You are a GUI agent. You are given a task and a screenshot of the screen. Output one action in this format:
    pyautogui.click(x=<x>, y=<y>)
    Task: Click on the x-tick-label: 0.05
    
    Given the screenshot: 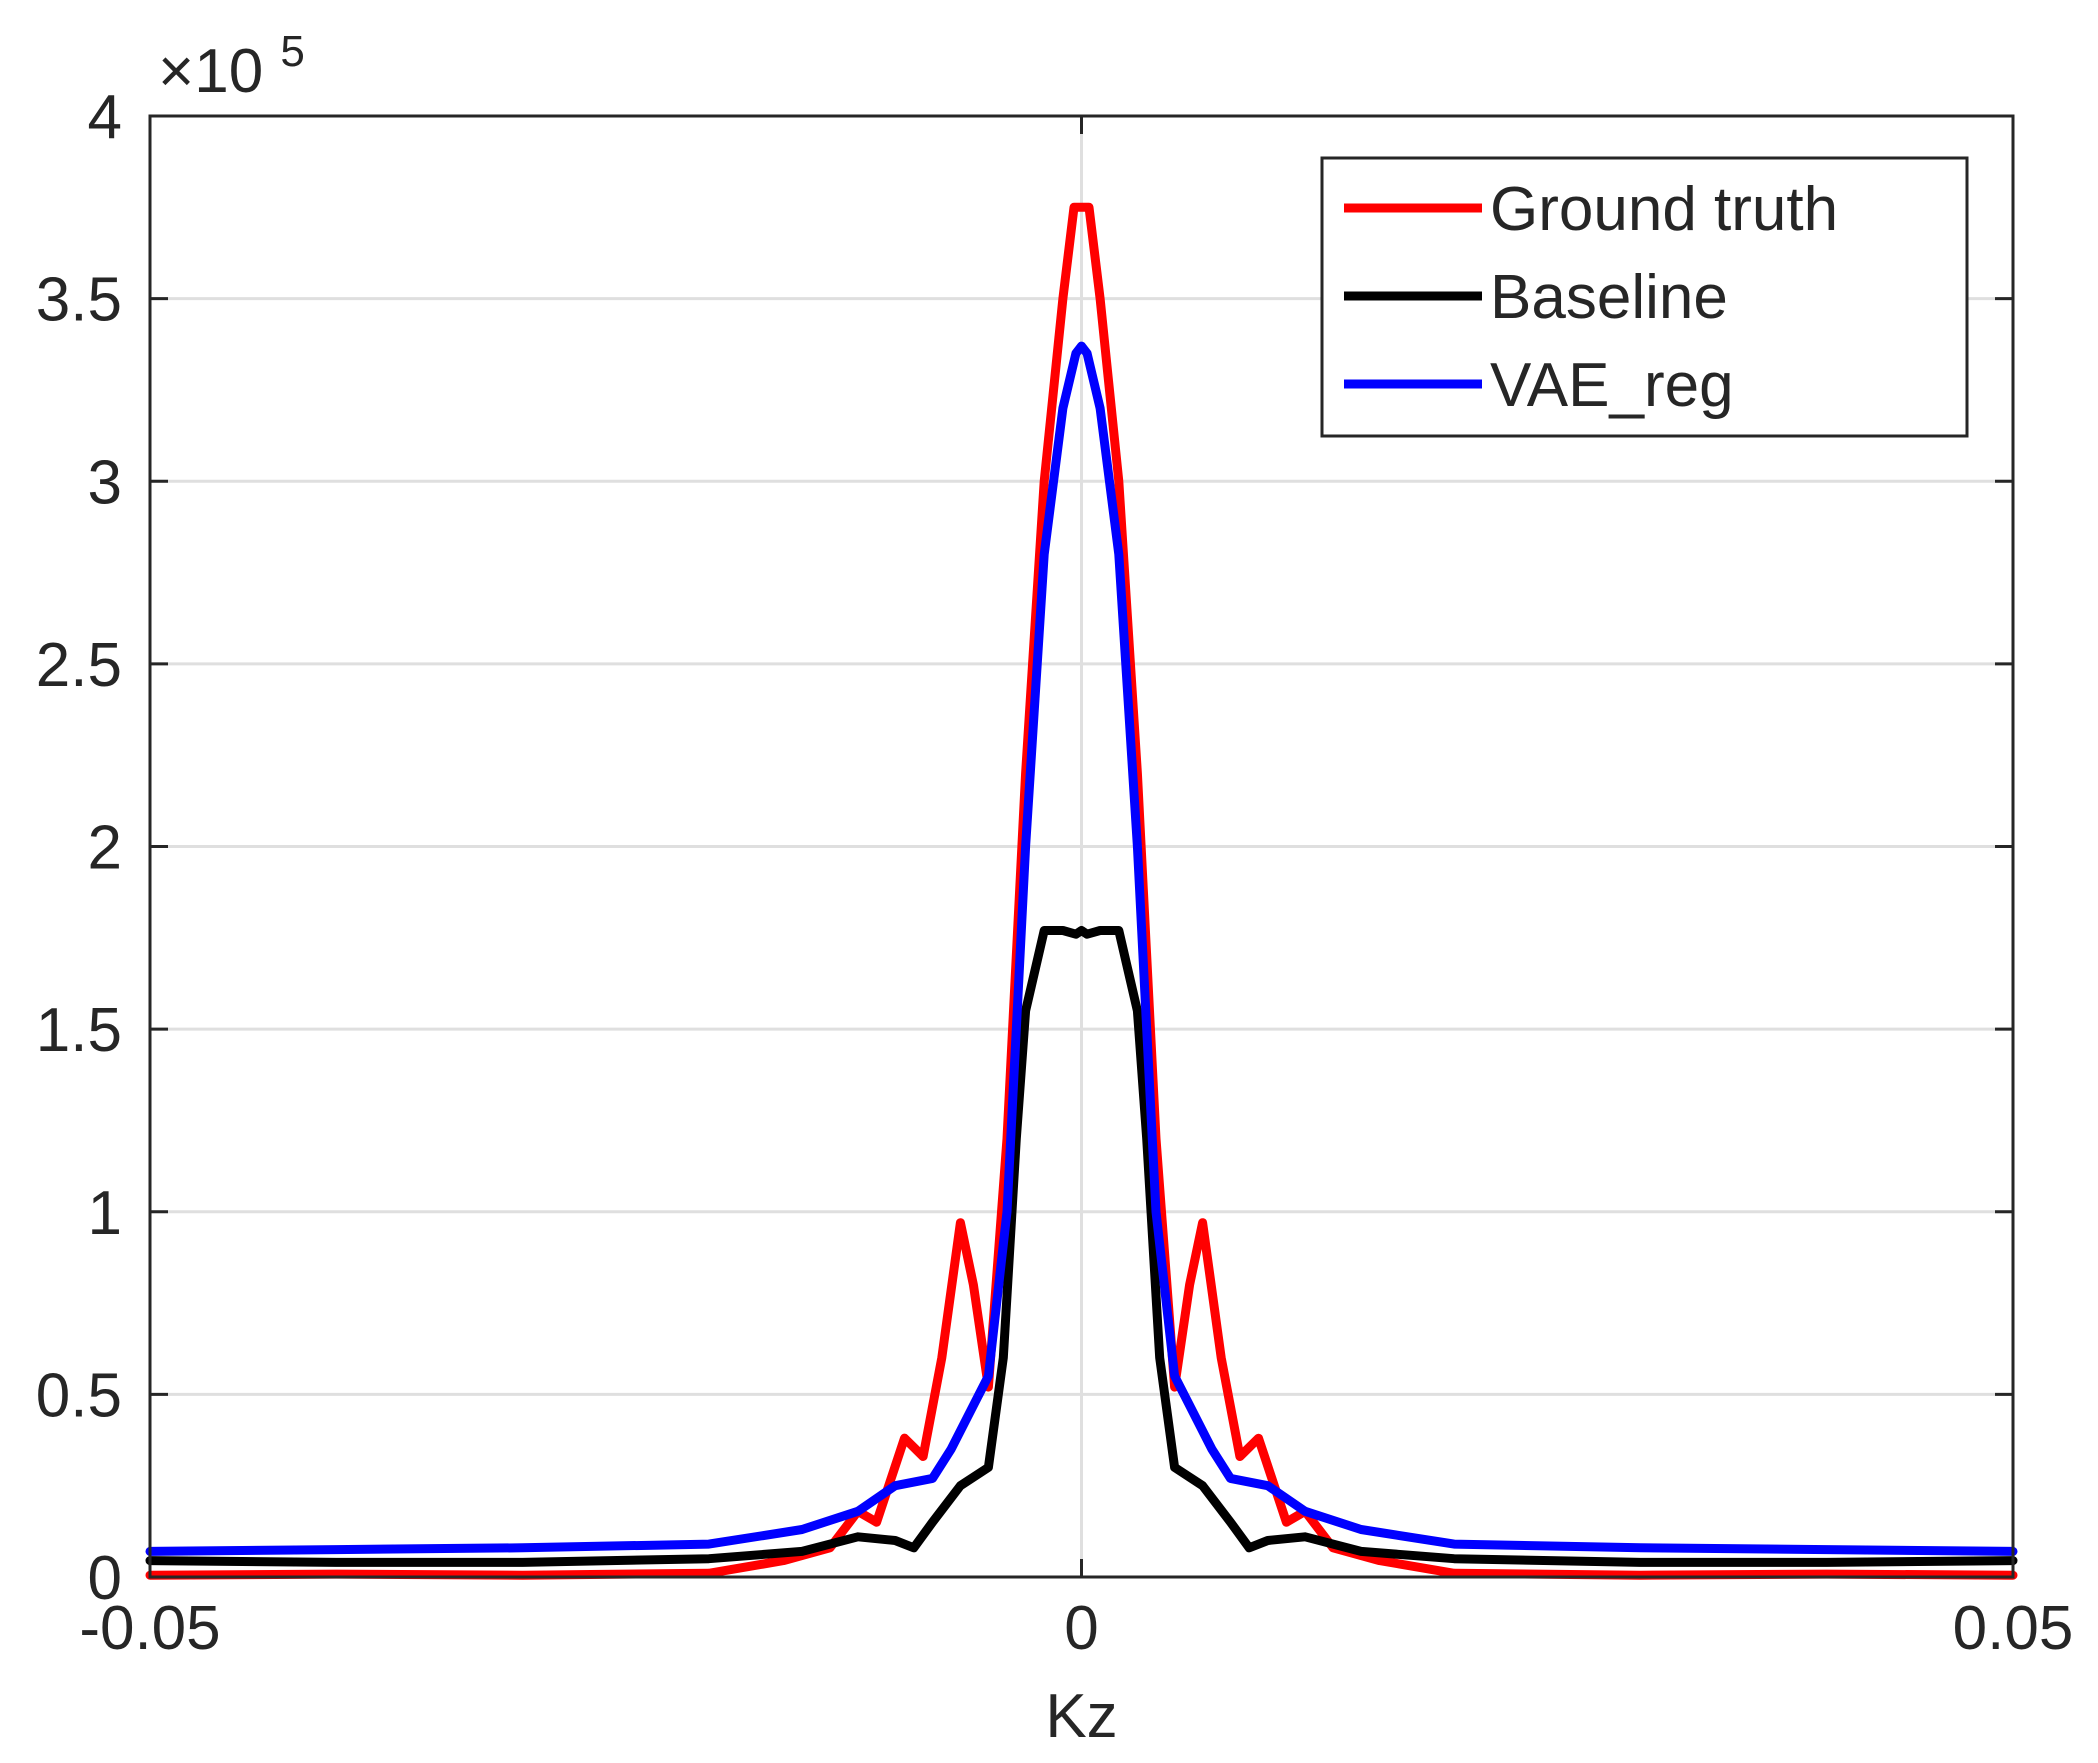 What is the action you would take?
    pyautogui.click(x=2013, y=1628)
    